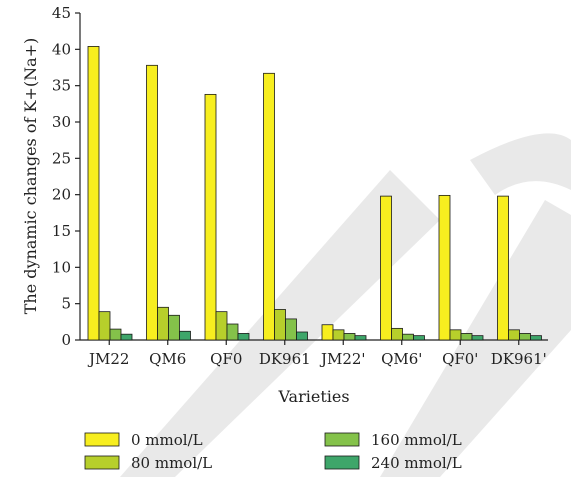 This screenshot has width=571, height=477. What do you see at coordinates (401, 359) in the screenshot?
I see `x-tick-label: QM6'` at bounding box center [401, 359].